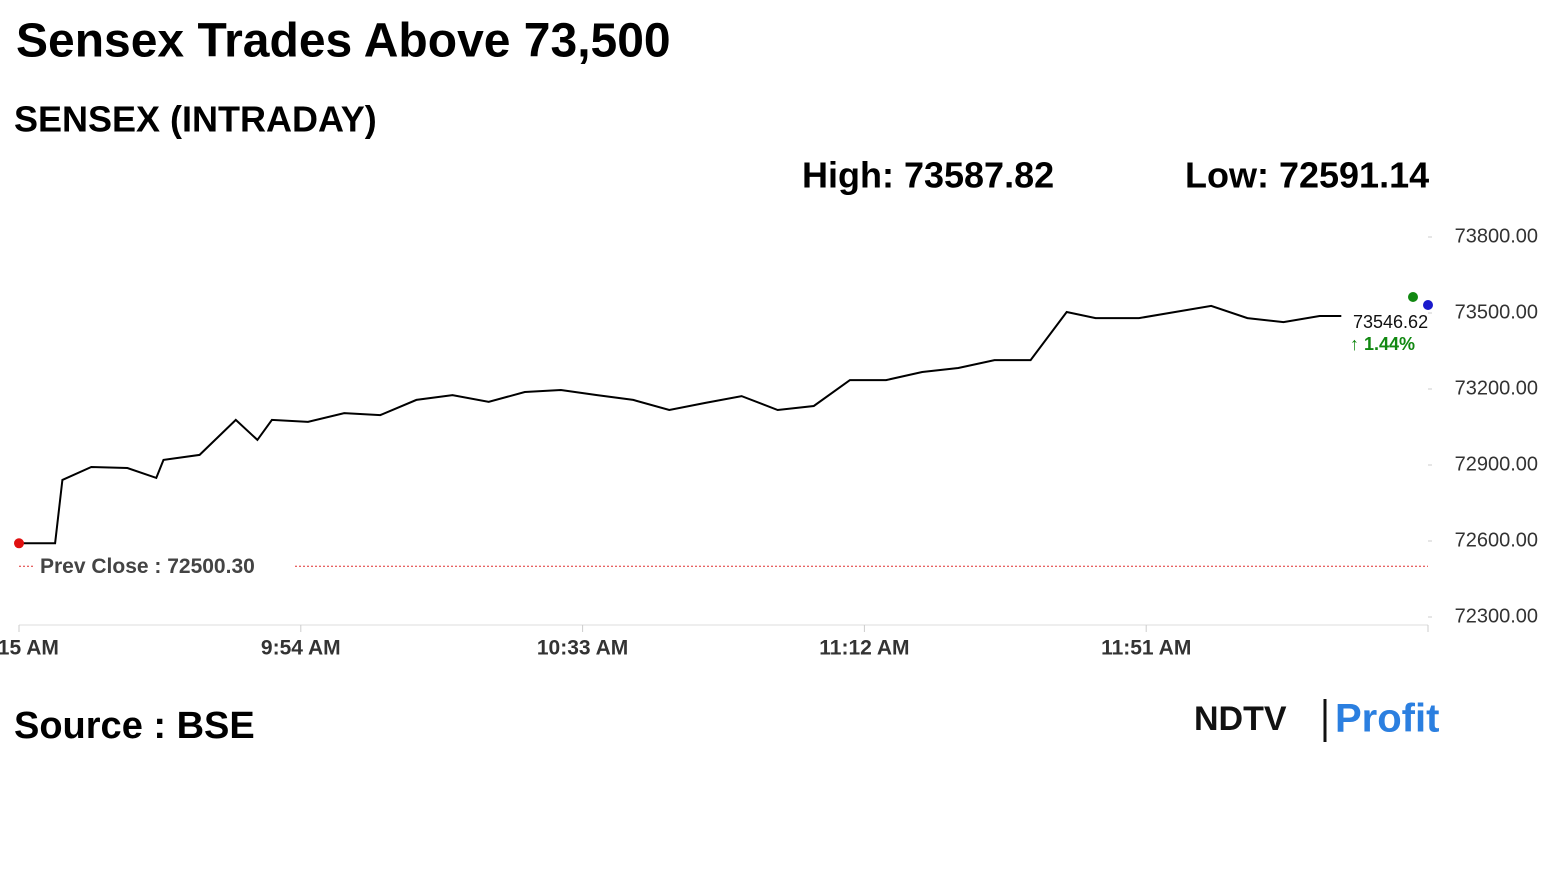 The height and width of the screenshot is (879, 1555). I want to click on y-tick-label: 73200.00, so click(1496, 388).